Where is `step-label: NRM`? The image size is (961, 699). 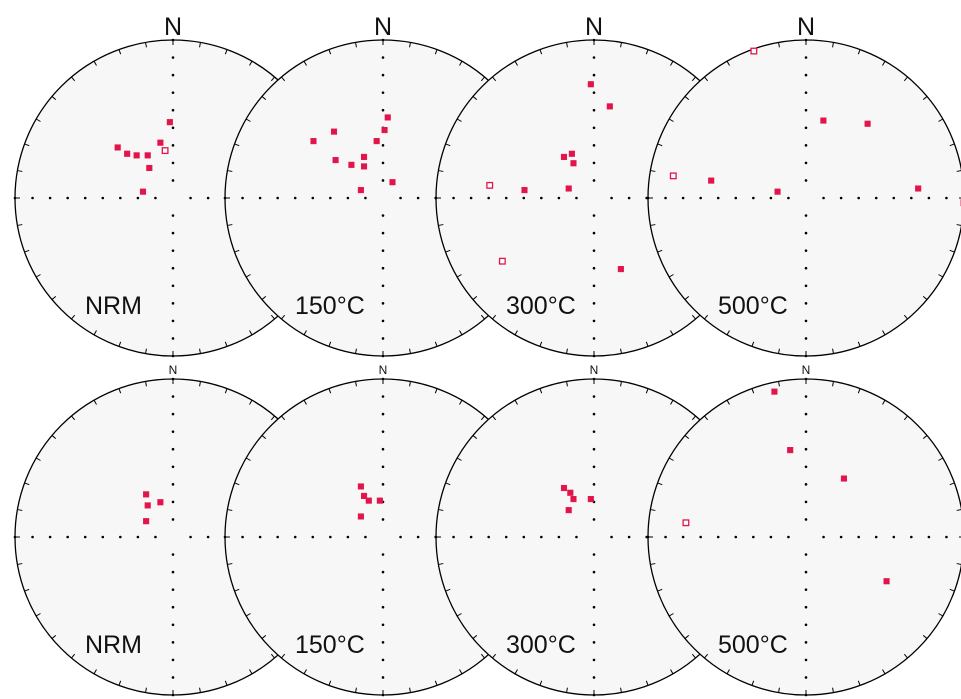 step-label: NRM is located at coordinates (113, 306).